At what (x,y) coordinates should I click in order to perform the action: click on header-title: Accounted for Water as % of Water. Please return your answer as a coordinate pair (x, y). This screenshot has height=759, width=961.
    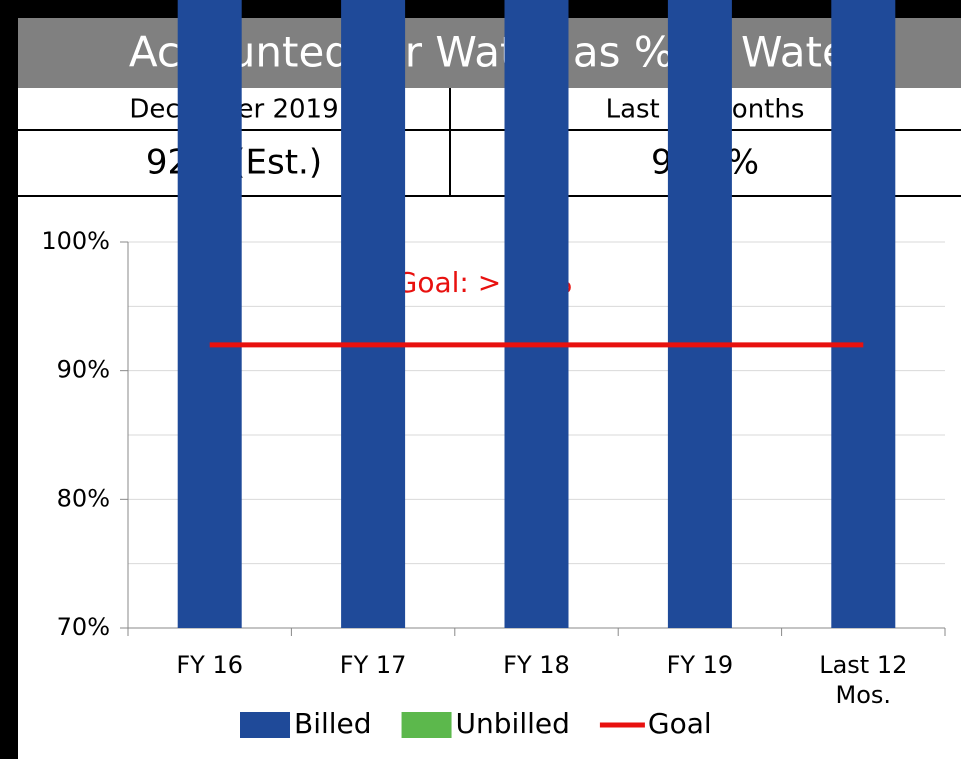
    Looking at the image, I should click on (497, 52).